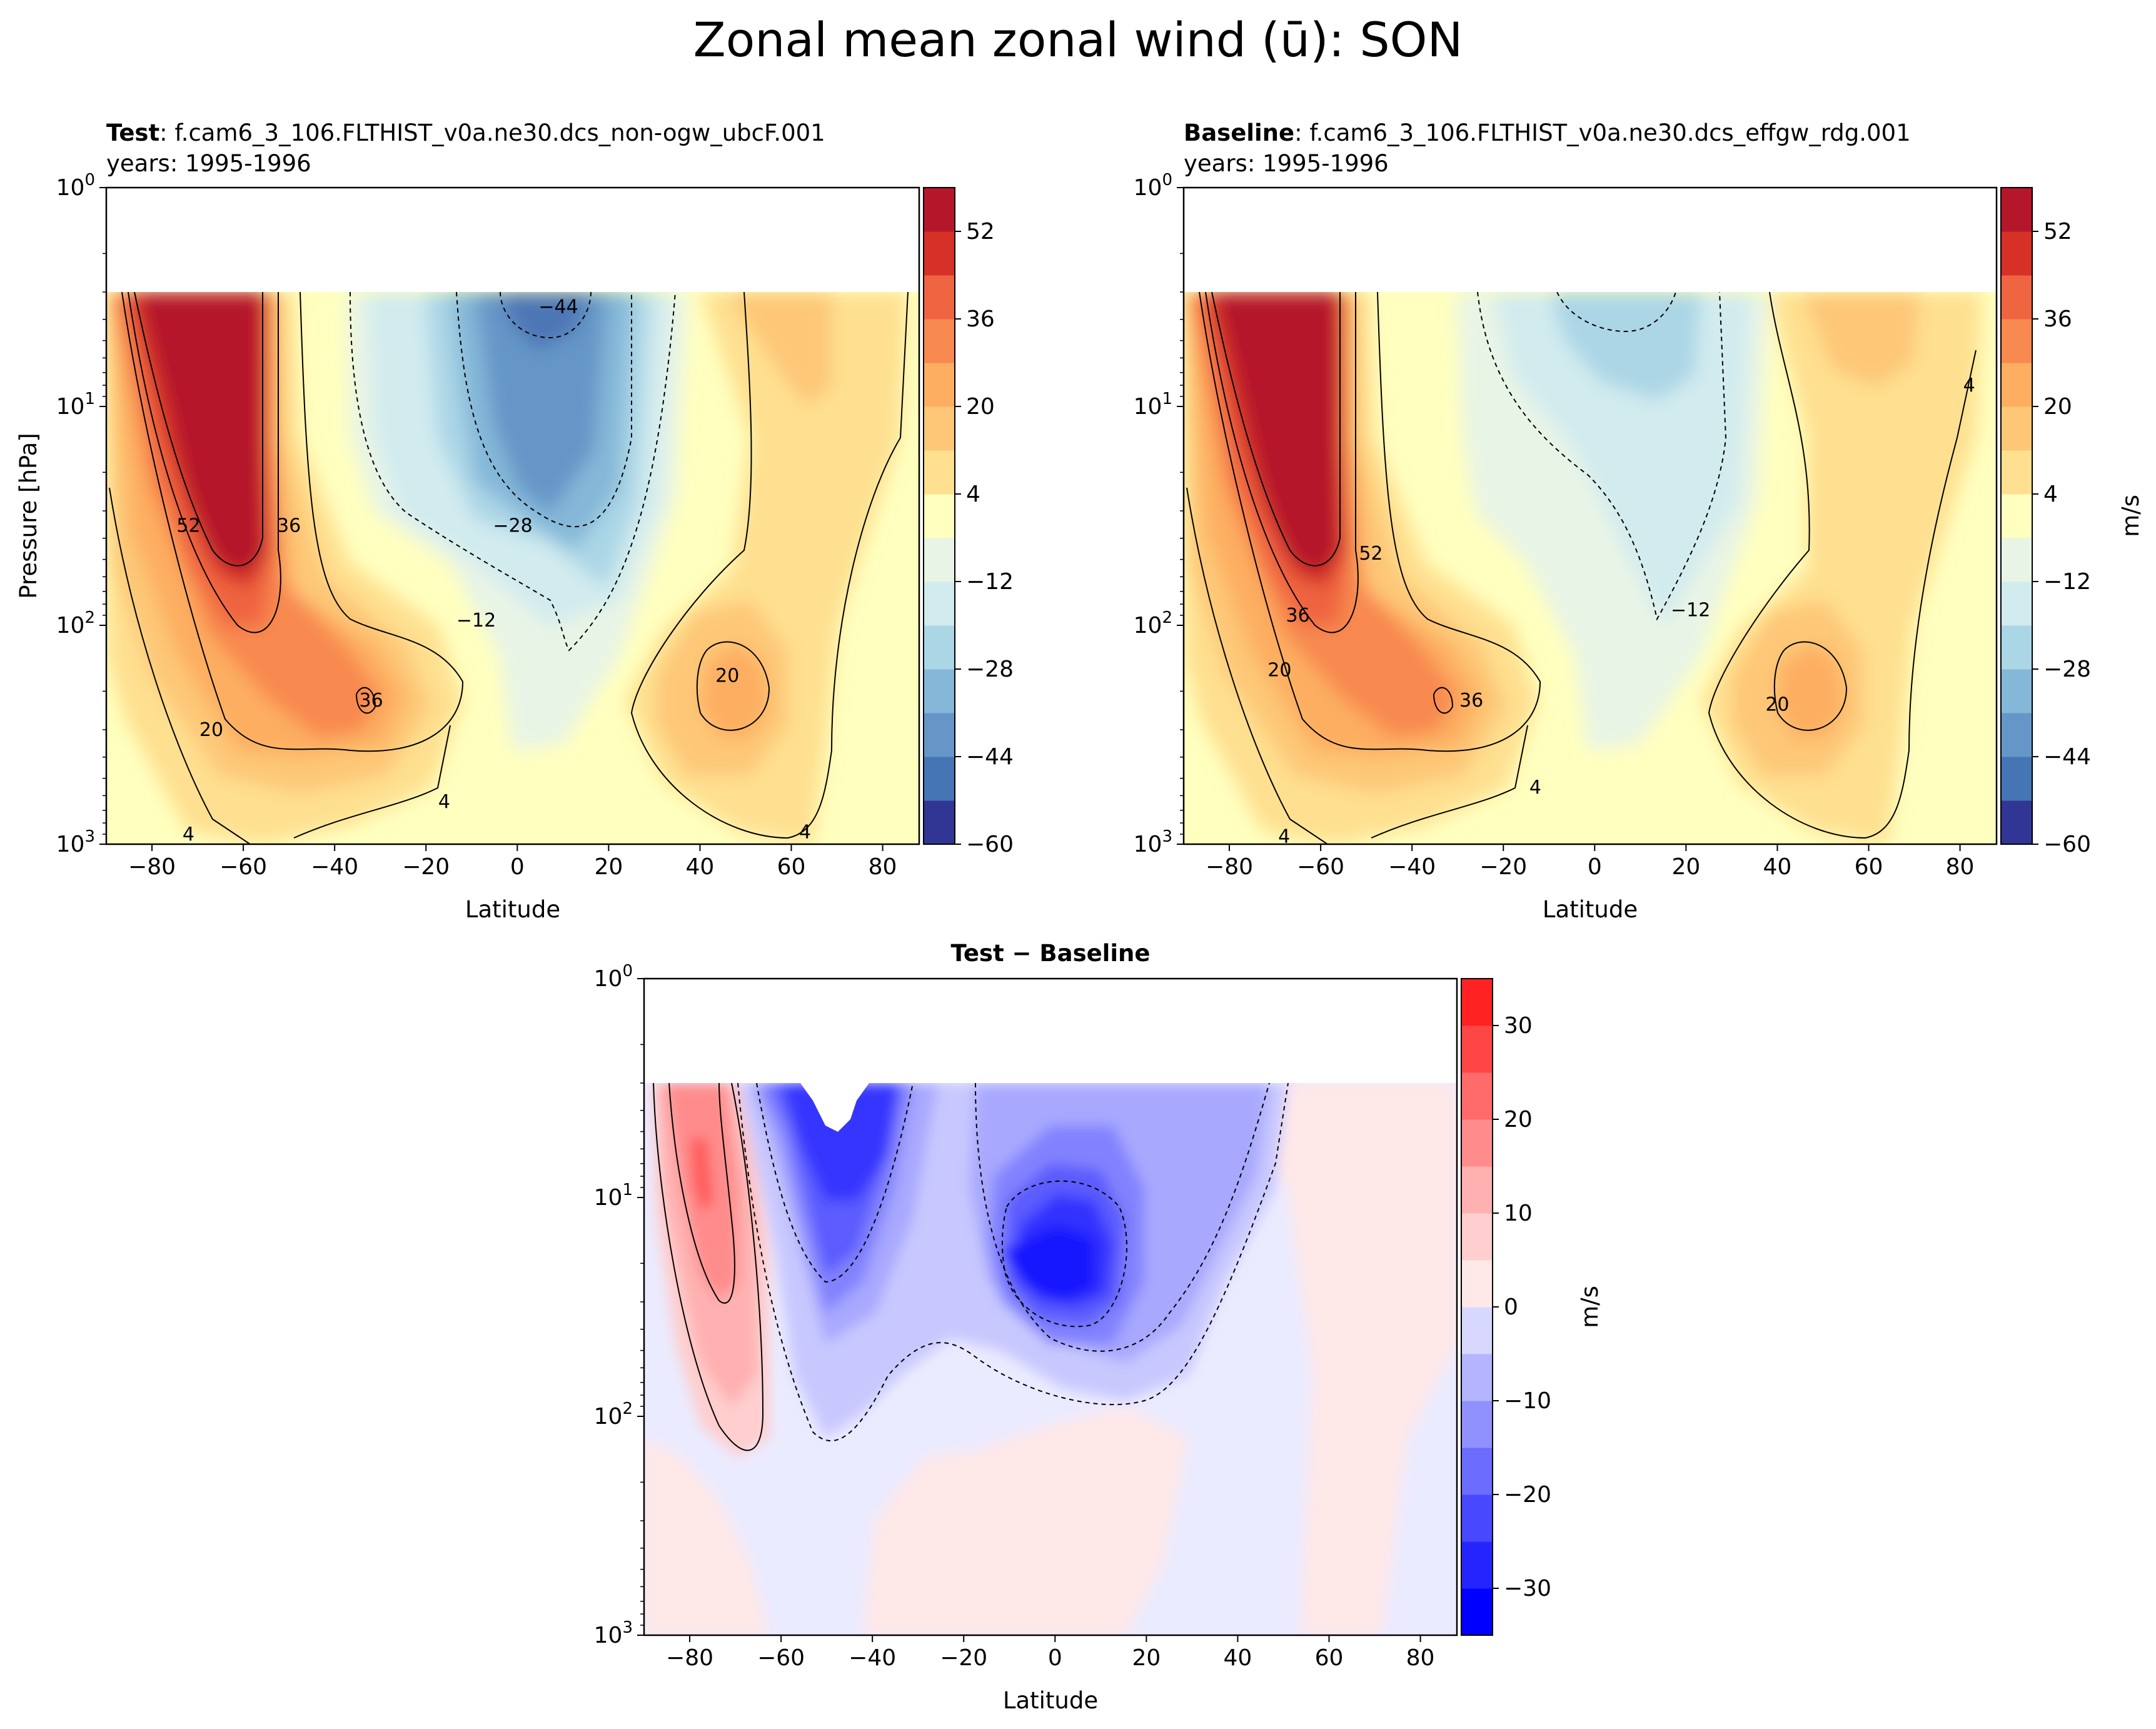  I want to click on x-tick-label: −80, so click(152, 867).